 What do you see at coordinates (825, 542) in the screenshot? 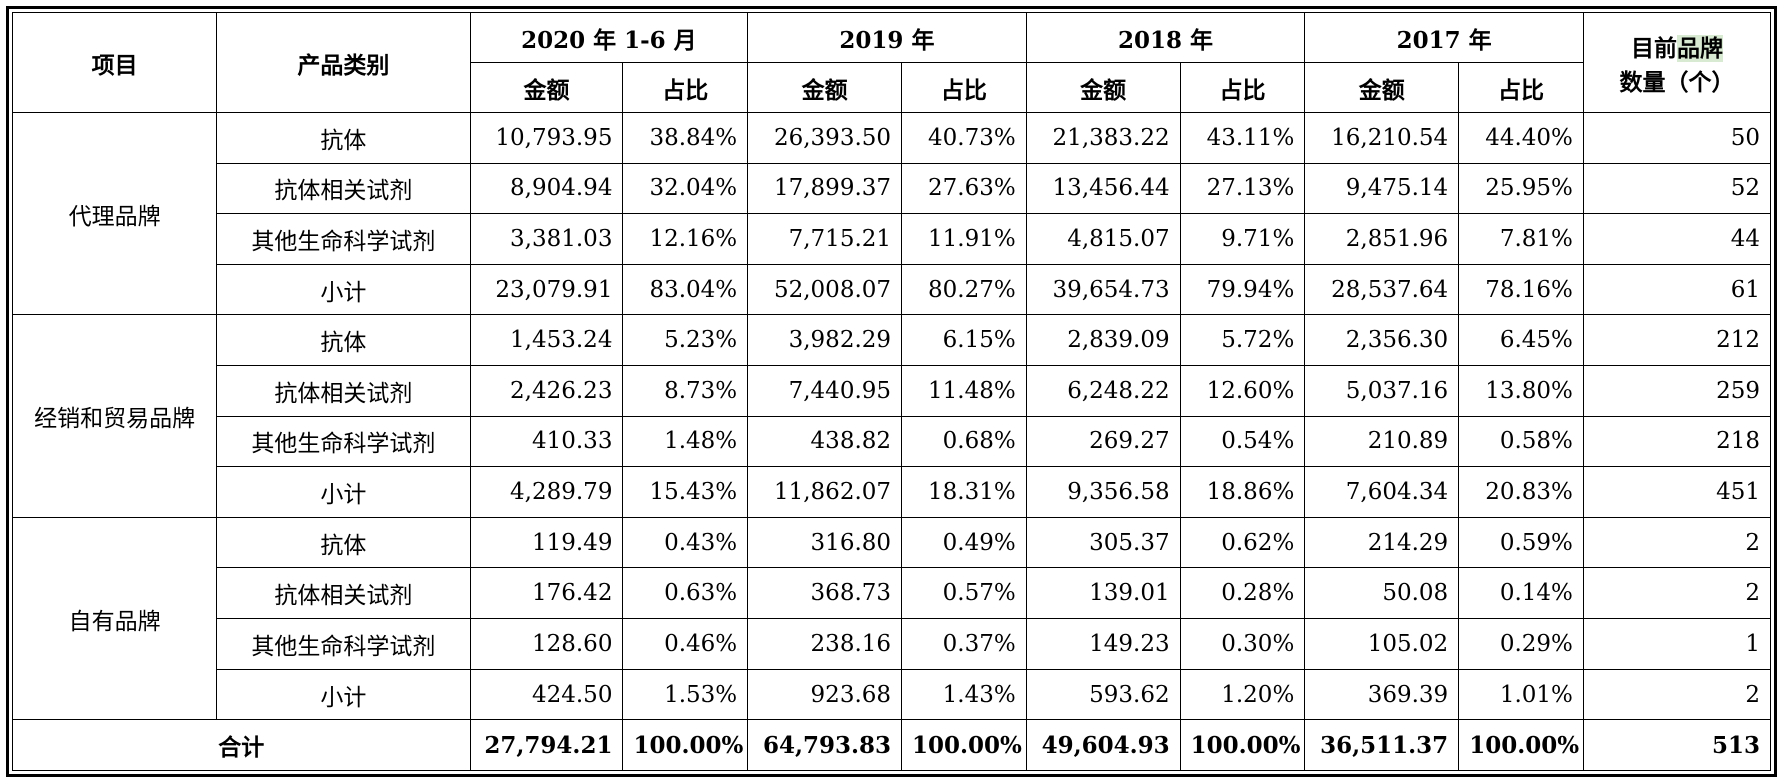
I see `amount-cell: 316.80` at bounding box center [825, 542].